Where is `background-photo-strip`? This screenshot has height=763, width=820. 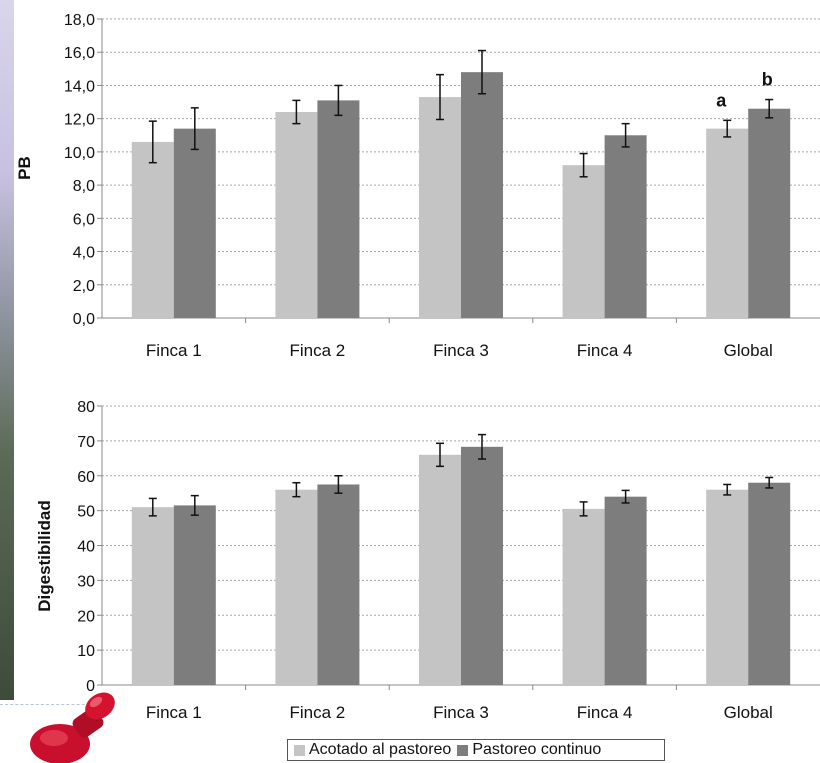
background-photo-strip is located at coordinates (7, 350).